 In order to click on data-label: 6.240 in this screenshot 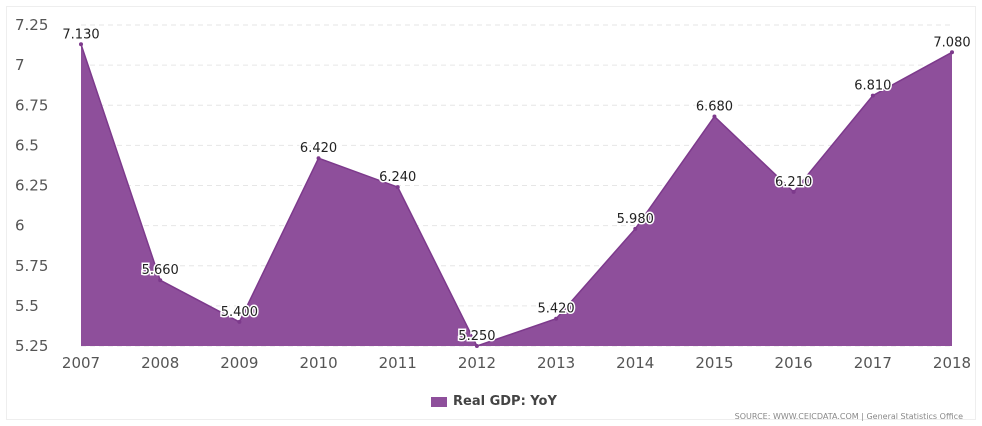, I will do `click(397, 177)`.